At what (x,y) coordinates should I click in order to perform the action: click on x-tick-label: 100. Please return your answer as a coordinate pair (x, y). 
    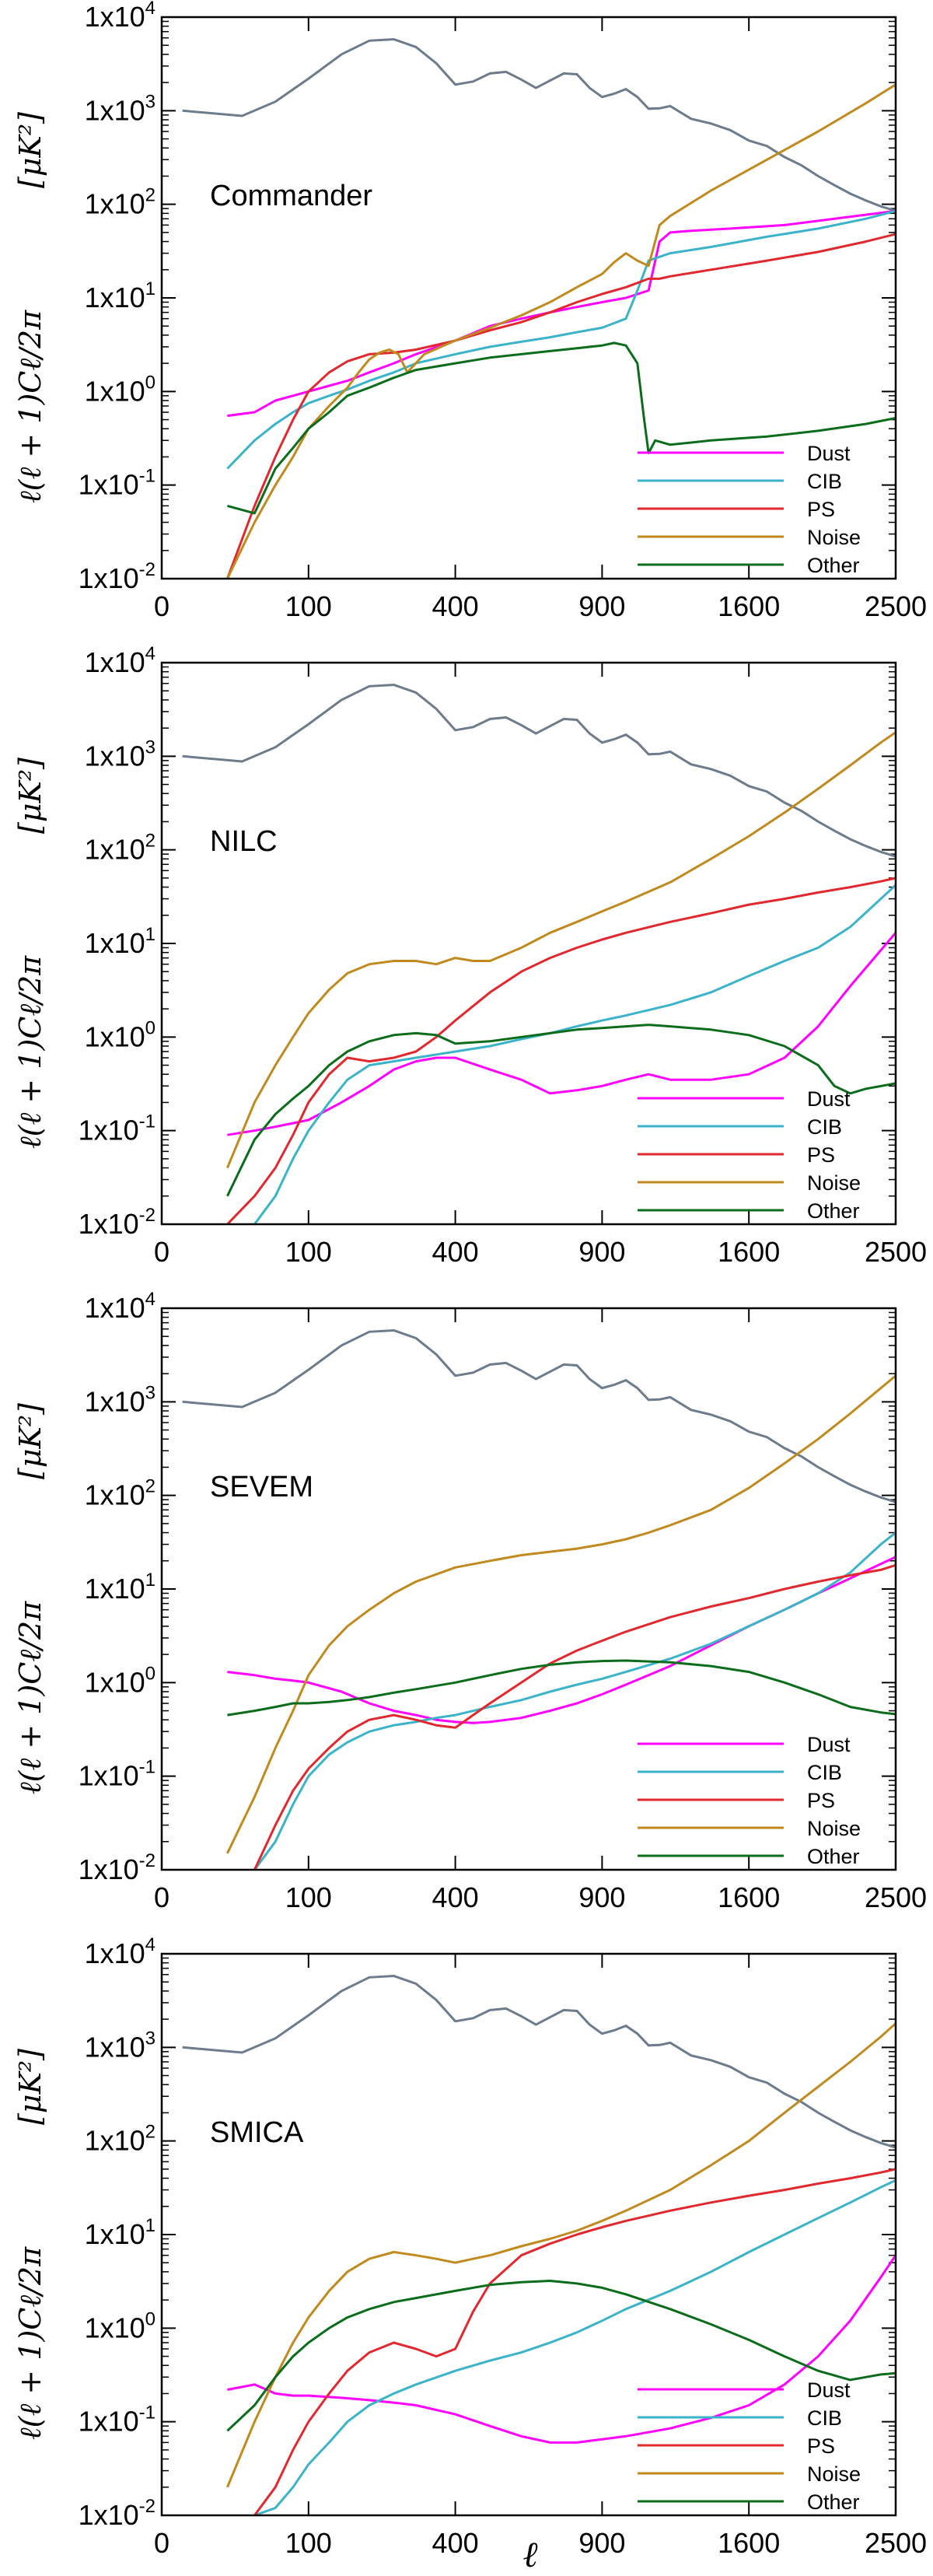
    Looking at the image, I should click on (308, 606).